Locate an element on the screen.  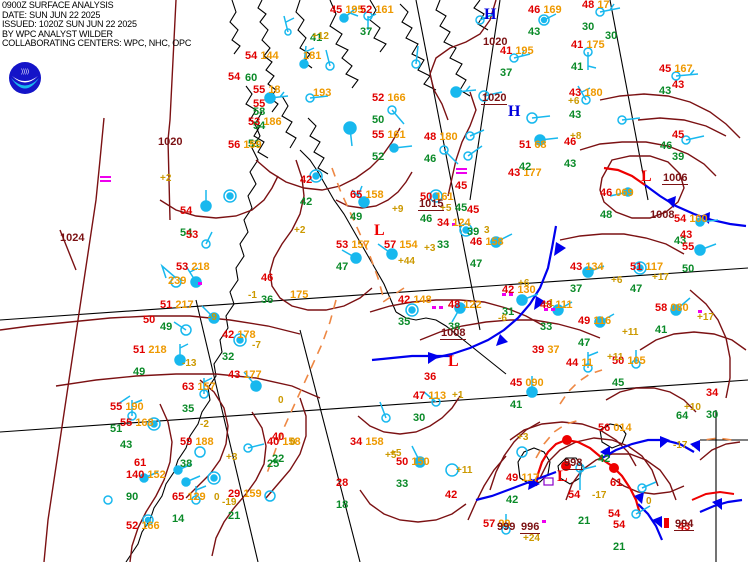
pressure-change-value: 0 is located at coordinates (293, 442).